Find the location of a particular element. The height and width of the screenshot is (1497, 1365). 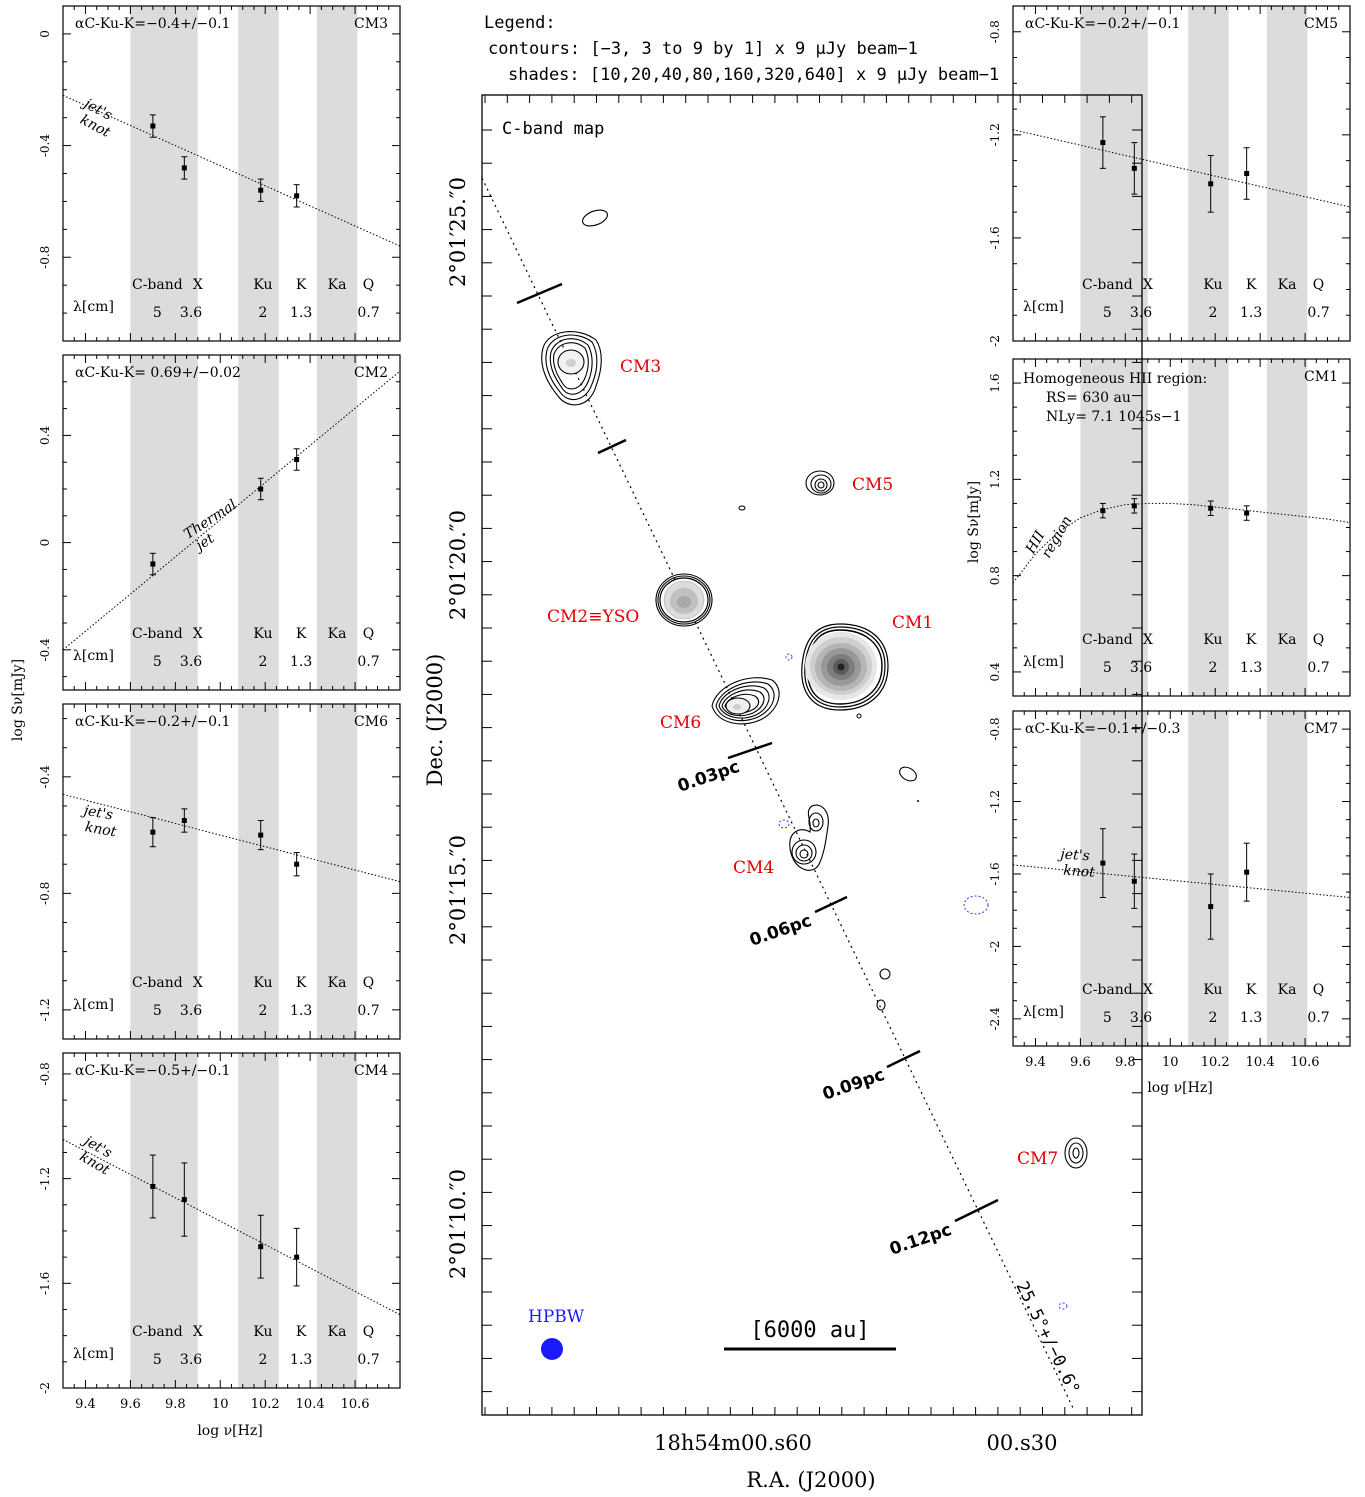

panel-source-label: CM5 is located at coordinates (1321, 24).